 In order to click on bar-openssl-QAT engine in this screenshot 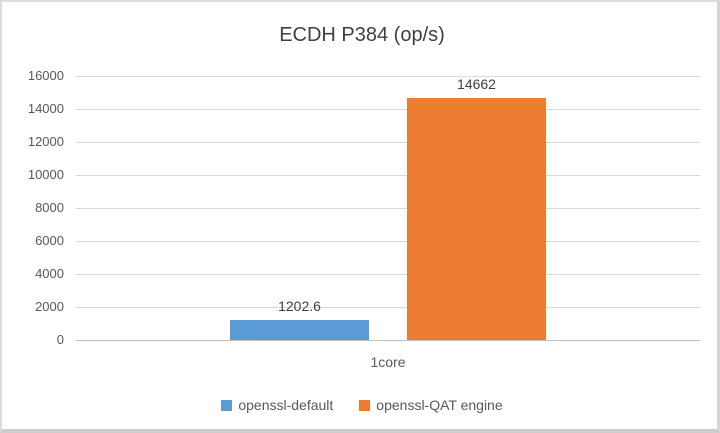, I will do `click(476, 219)`.